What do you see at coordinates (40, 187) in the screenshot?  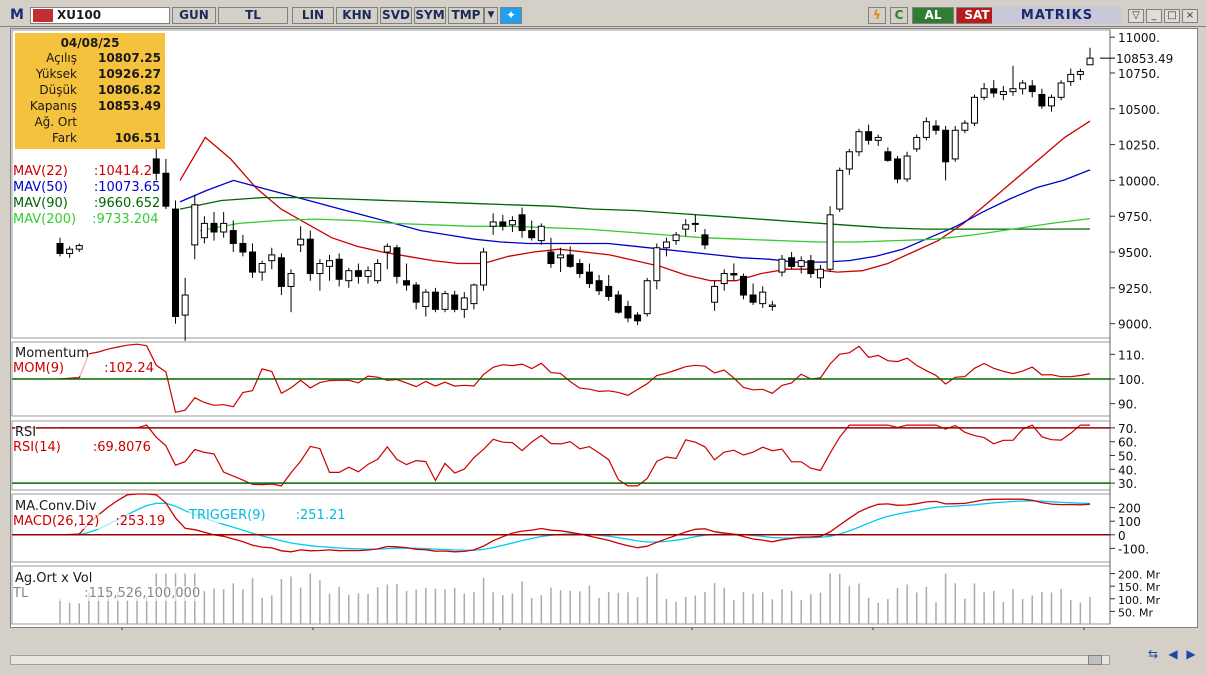 I see `legend-mav50-label: MAV(50)` at bounding box center [40, 187].